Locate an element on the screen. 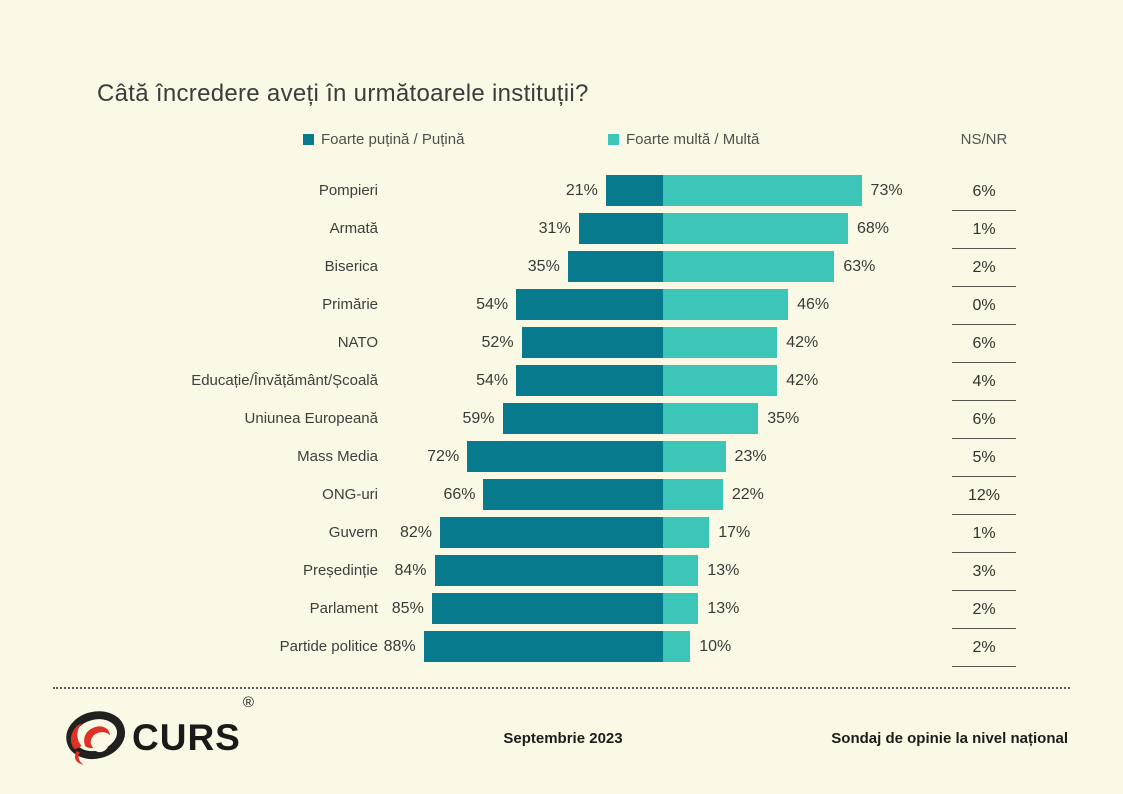 The image size is (1123, 794). ns-nr-column-header: NS/NR is located at coordinates (984, 139).